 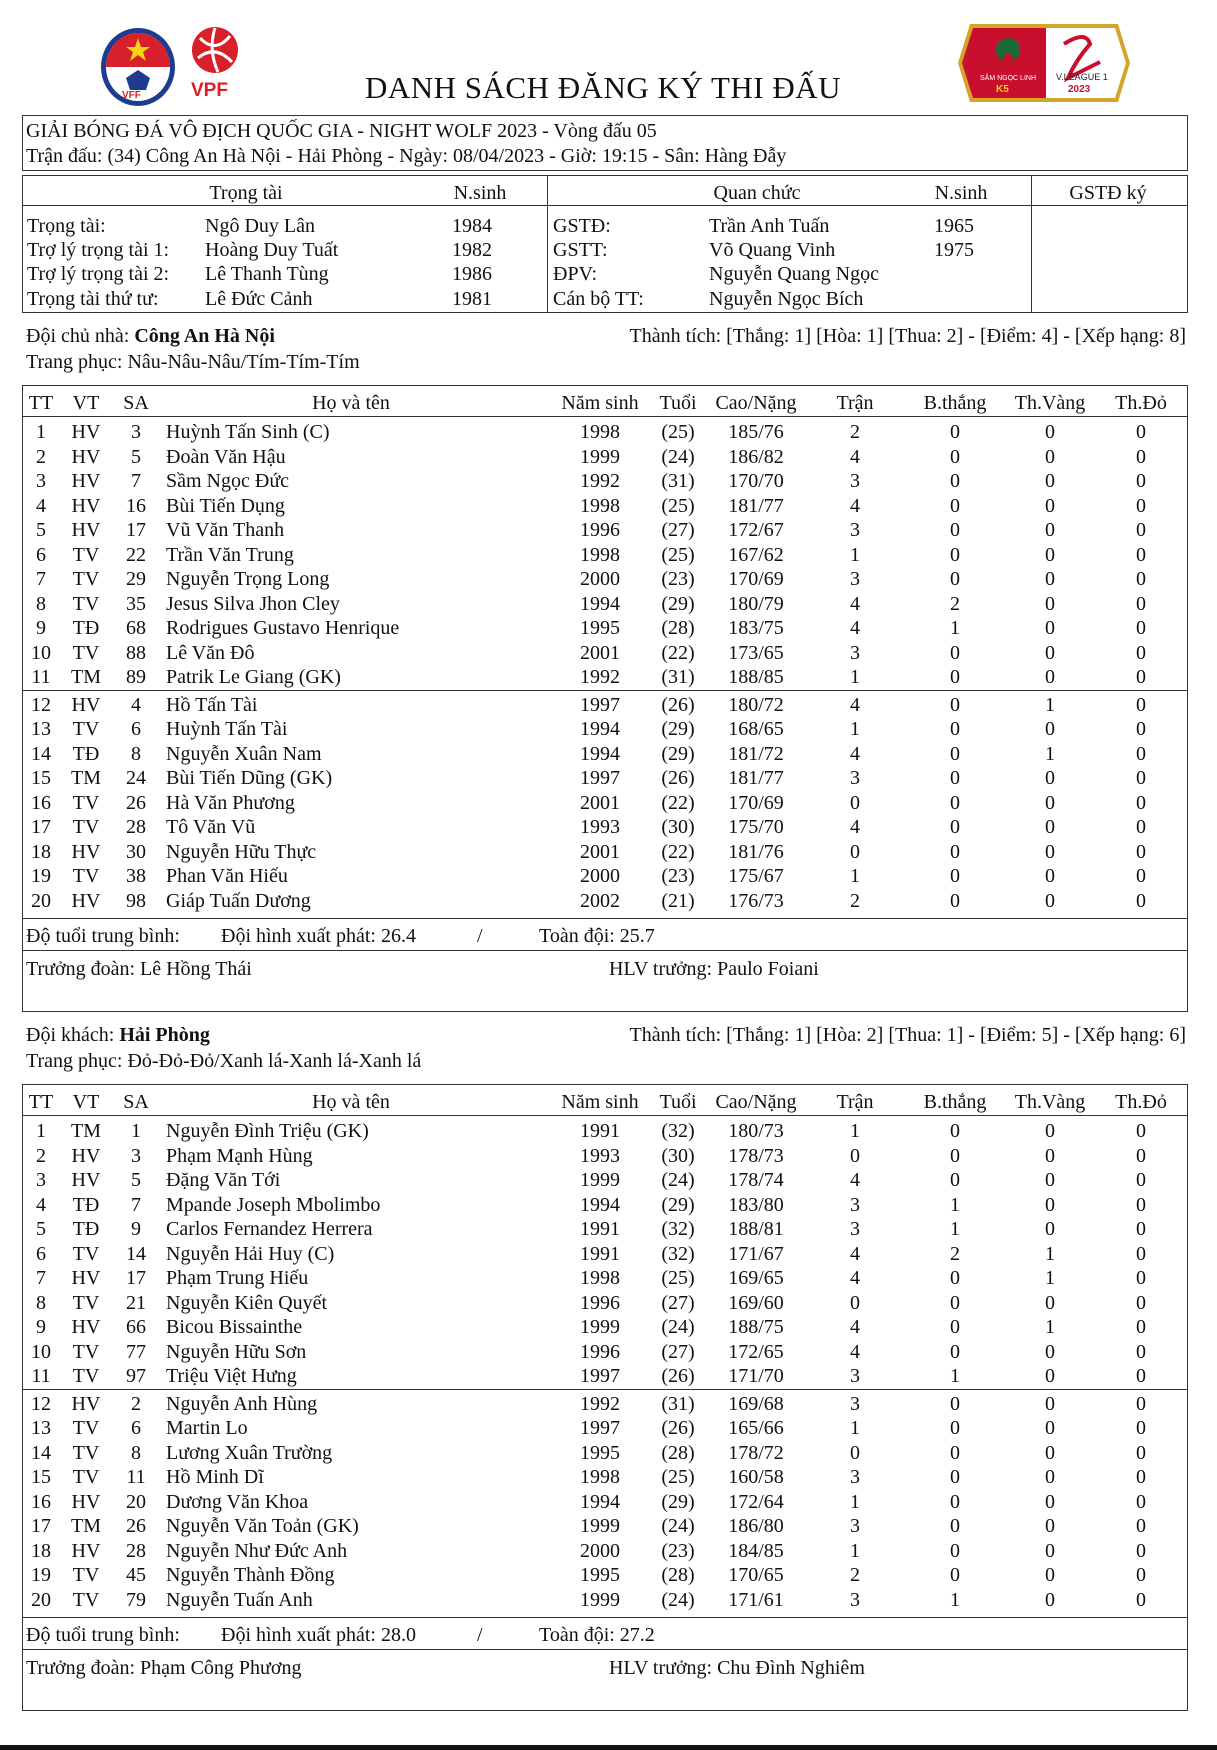 I want to click on divider, so click(x=605, y=205).